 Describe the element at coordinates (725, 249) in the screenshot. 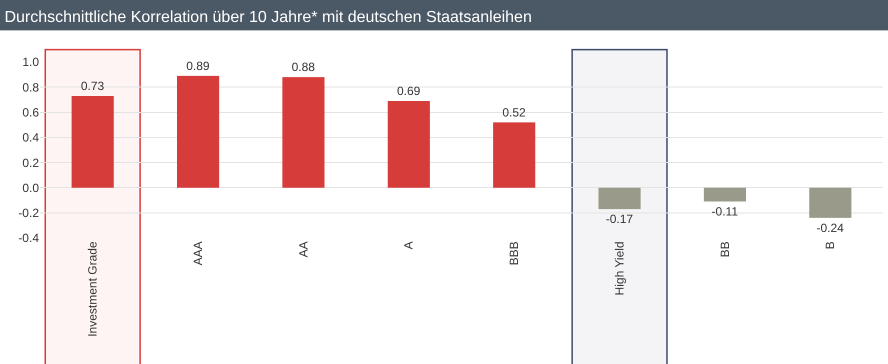

I see `x-tick-label: BB` at that location.